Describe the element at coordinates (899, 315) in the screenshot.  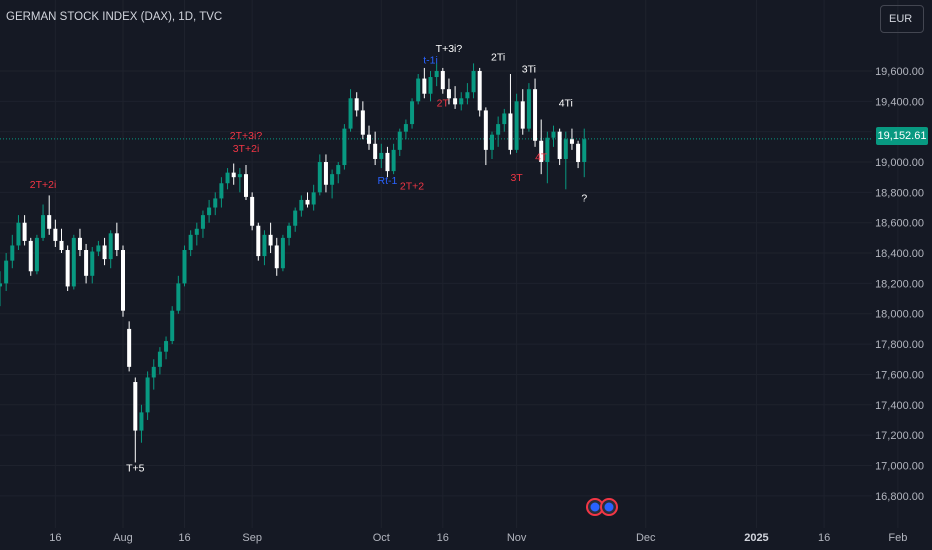
I see `y-tick-label: 18,000.00` at that location.